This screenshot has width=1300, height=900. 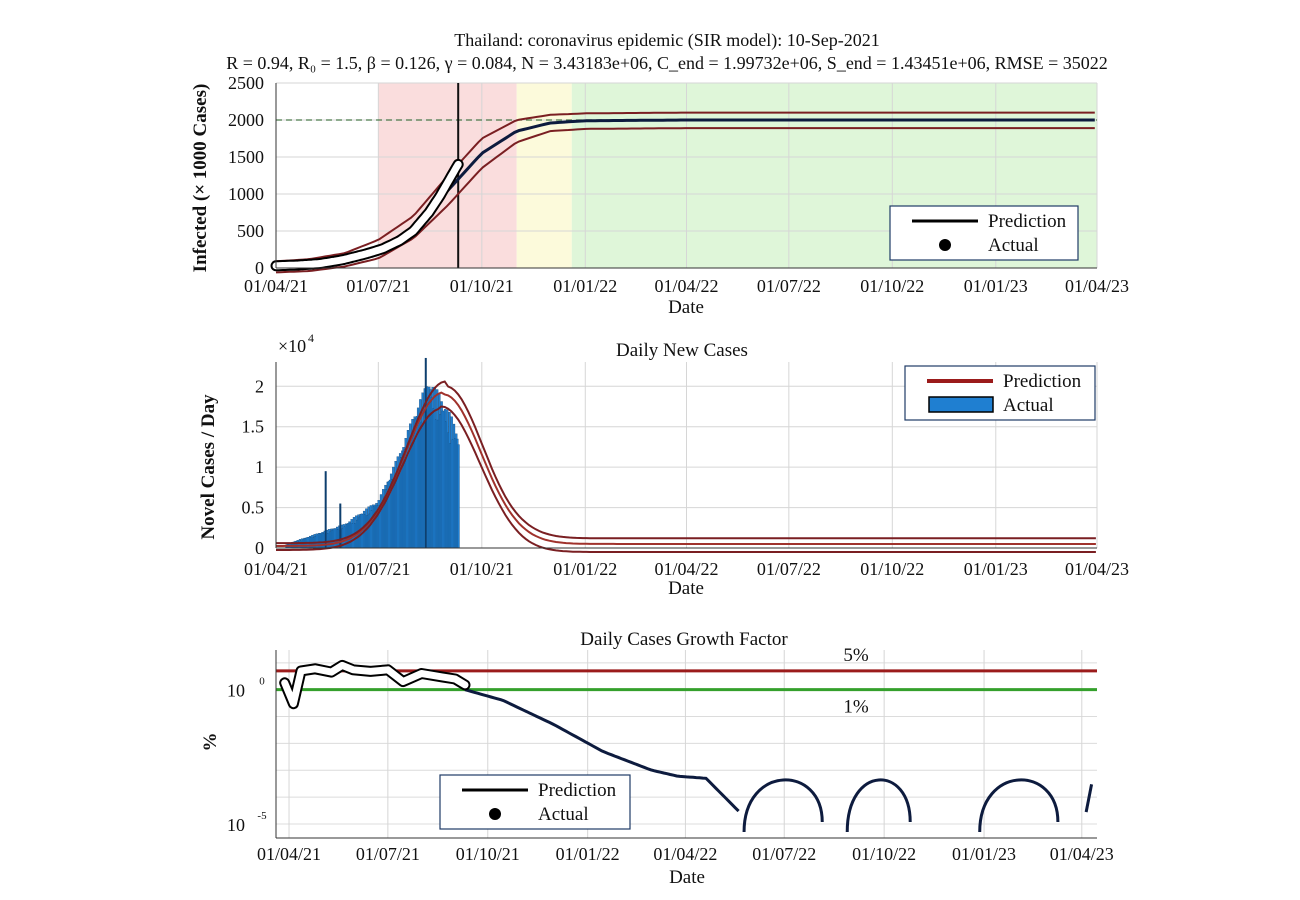 I want to click on reference-label-5pct: 5%, so click(x=856, y=655).